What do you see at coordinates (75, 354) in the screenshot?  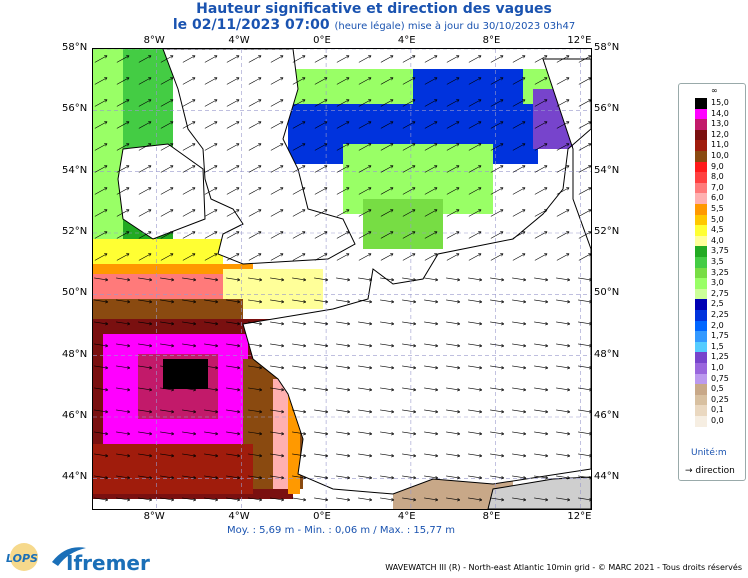 I see `y-tick-label: 48°N` at bounding box center [75, 354].